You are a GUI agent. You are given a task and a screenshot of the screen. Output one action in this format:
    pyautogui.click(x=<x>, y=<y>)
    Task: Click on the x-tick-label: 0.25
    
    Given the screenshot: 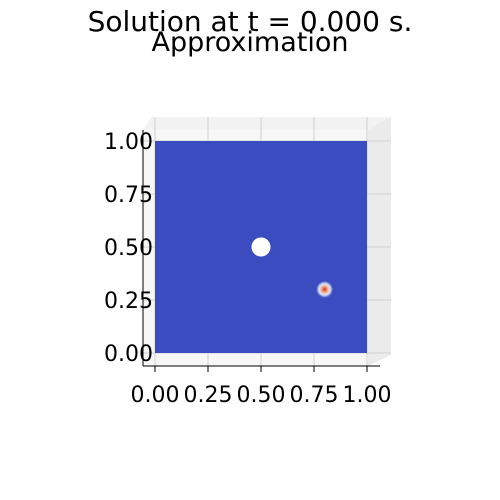 What is the action you would take?
    pyautogui.click(x=208, y=395)
    